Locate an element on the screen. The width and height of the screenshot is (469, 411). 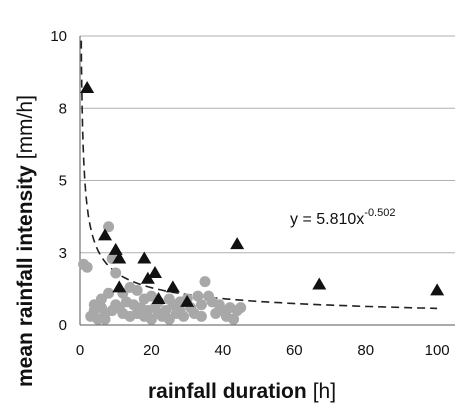
y-axis-title: mean rainfall intensity [mm/h] is located at coordinates (25, 241).